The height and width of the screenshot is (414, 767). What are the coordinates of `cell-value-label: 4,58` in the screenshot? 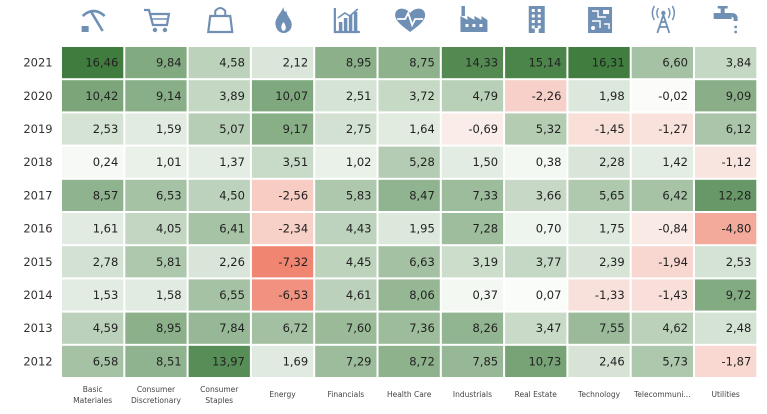 It's located at (232, 63).